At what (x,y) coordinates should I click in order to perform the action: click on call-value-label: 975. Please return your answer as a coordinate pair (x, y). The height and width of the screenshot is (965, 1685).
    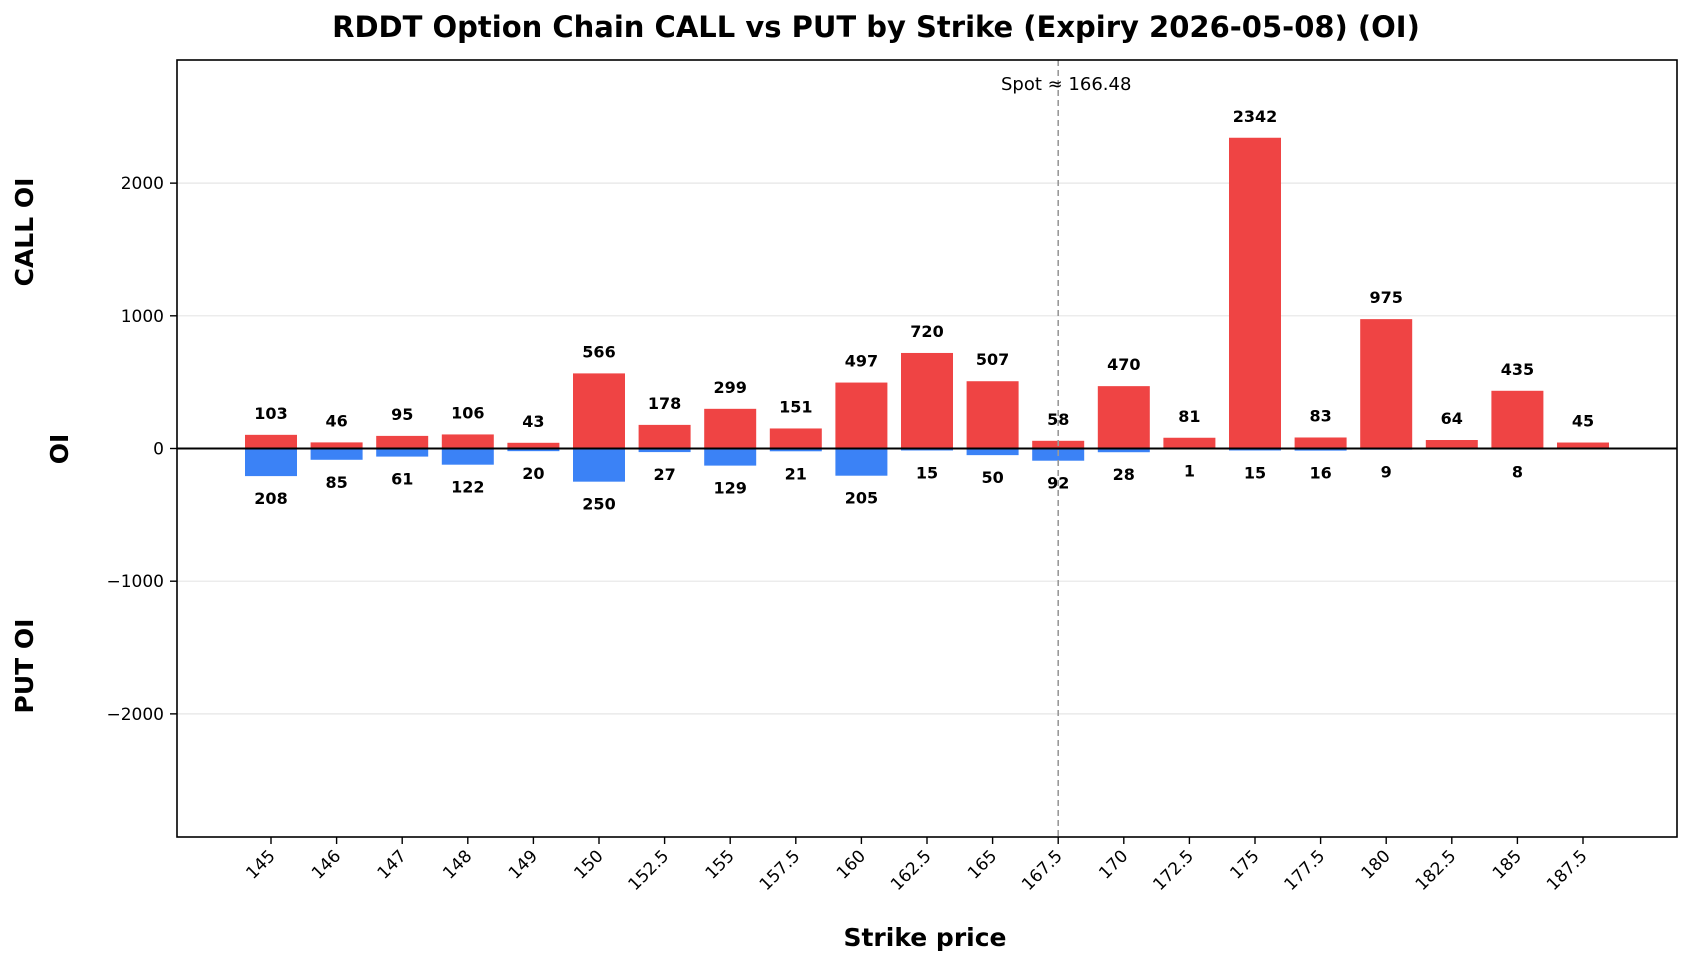
    Looking at the image, I should click on (1385, 297).